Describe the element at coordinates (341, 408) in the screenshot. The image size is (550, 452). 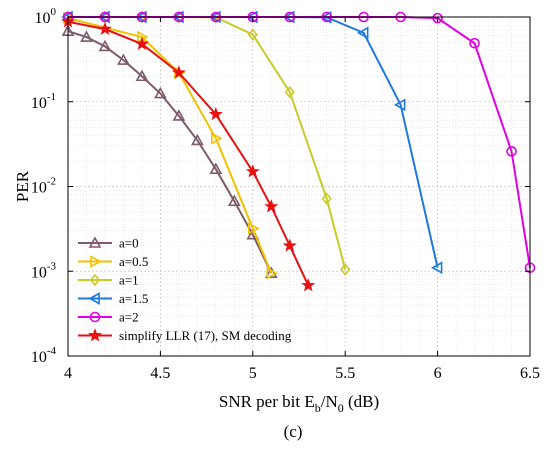
I see `x-axis-label-sub-0: 0` at that location.